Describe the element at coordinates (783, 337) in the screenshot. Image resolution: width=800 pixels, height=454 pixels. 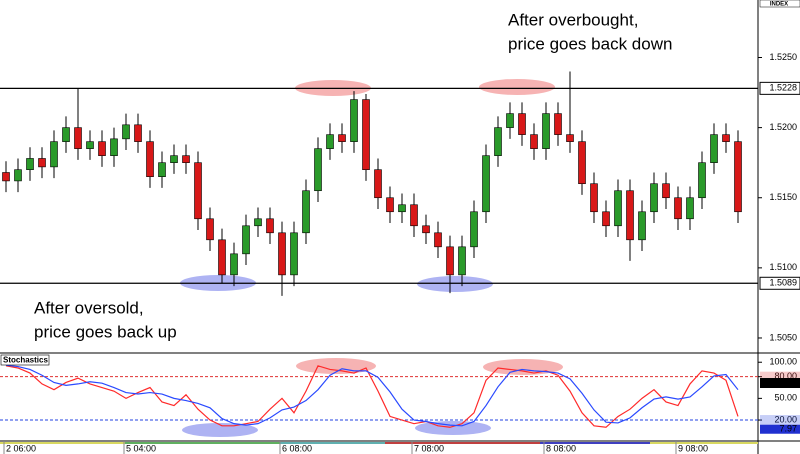
I see `y-tick-label: 1.5050` at that location.